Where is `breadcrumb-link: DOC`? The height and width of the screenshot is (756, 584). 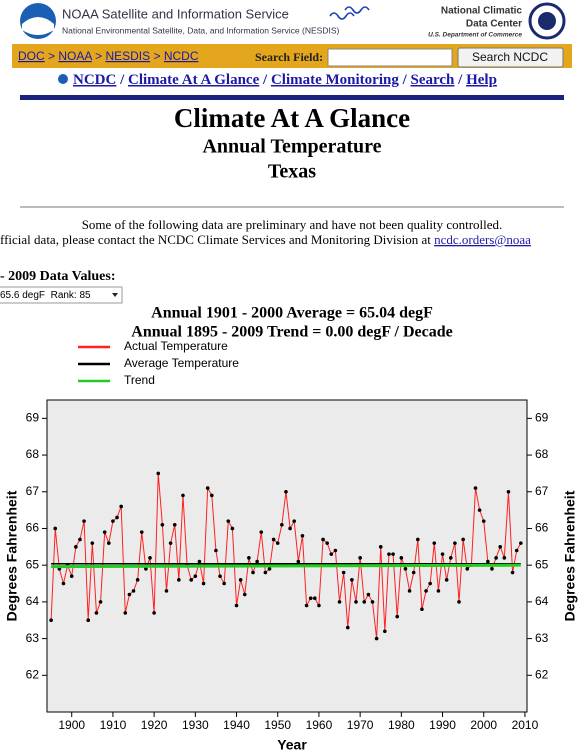
breadcrumb-link: DOC is located at coordinates (31, 56).